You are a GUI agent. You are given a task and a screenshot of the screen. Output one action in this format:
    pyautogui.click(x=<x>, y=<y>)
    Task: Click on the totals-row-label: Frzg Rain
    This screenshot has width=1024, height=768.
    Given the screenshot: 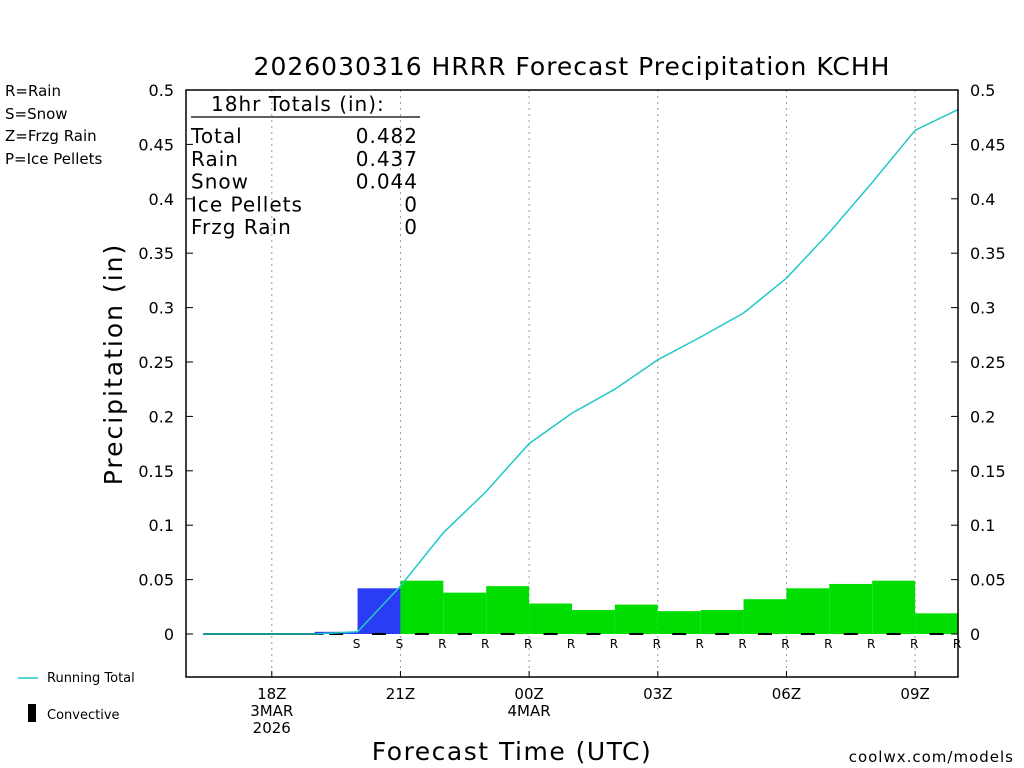 What is the action you would take?
    pyautogui.click(x=241, y=227)
    